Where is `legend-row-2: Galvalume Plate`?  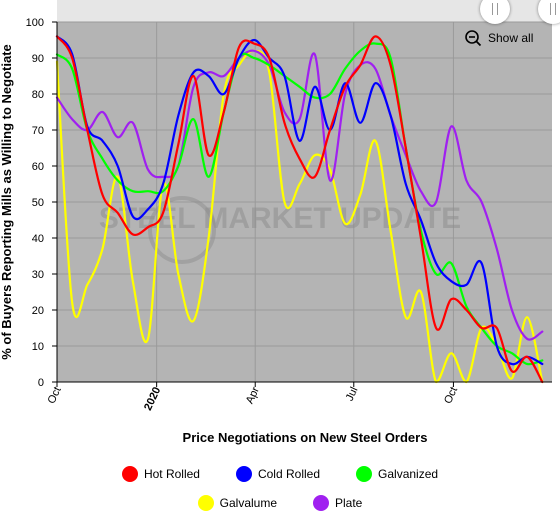 legend-row-2: Galvalume Plate is located at coordinates (280, 503).